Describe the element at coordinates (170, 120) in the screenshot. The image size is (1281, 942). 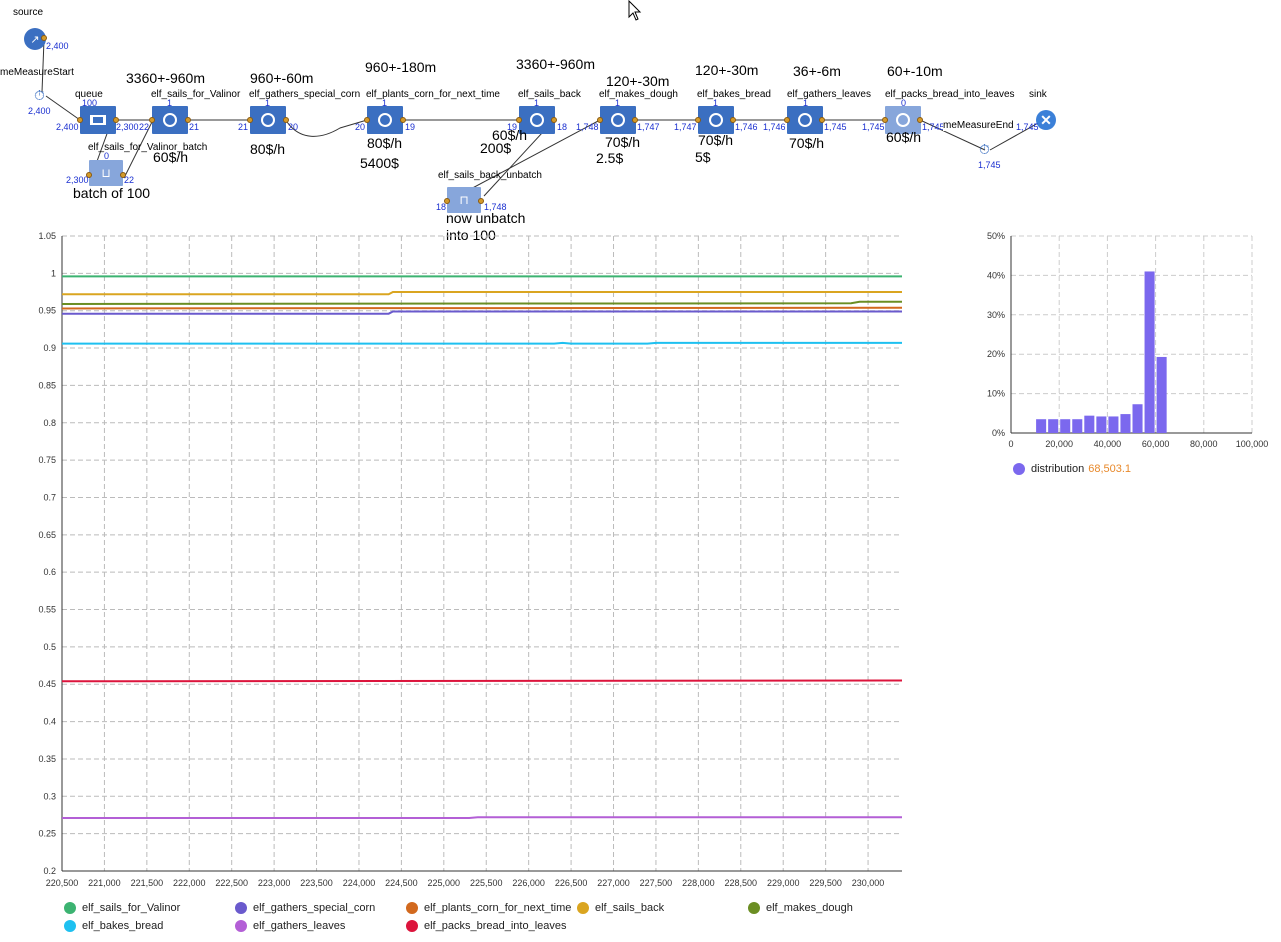
I see `sails-for-valinor-block` at that location.